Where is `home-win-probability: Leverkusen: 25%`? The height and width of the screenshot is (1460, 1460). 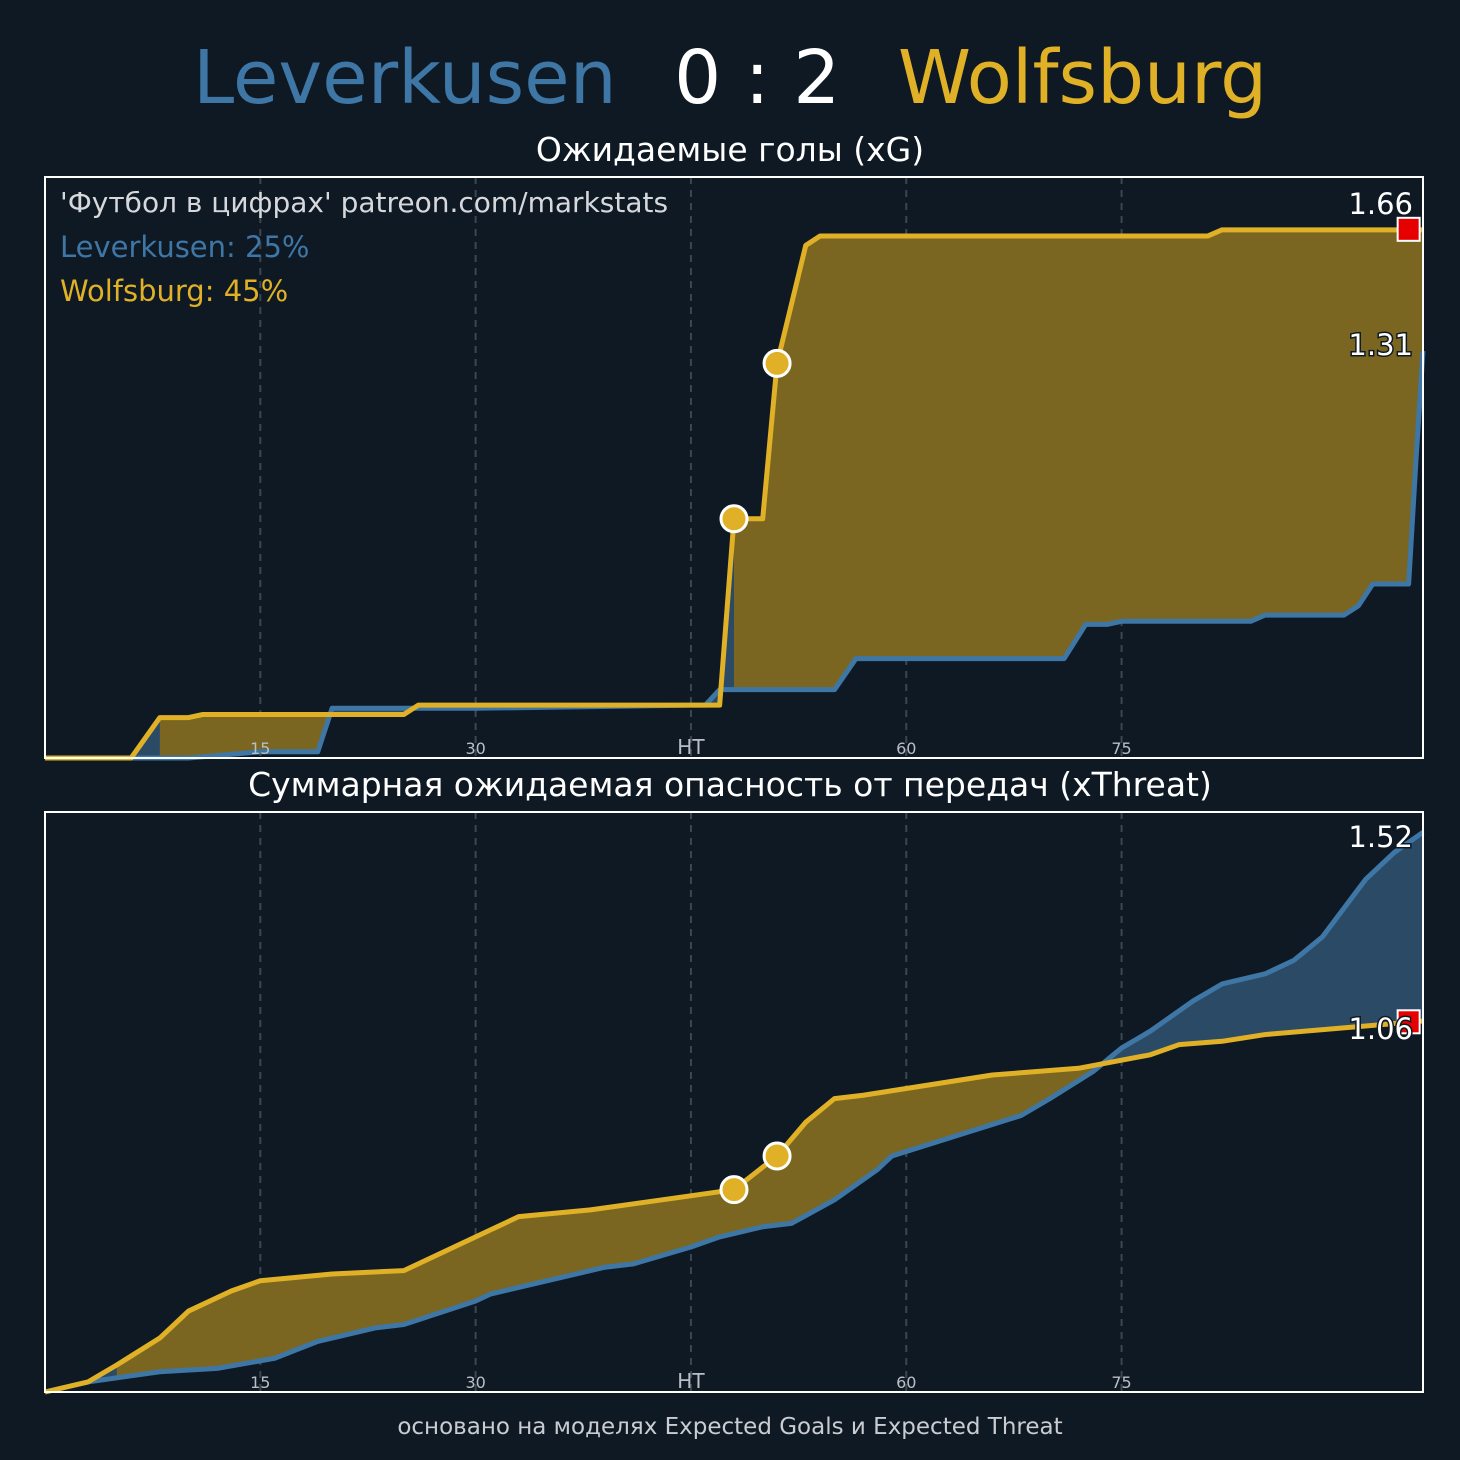 home-win-probability: Leverkusen: 25% is located at coordinates (185, 247).